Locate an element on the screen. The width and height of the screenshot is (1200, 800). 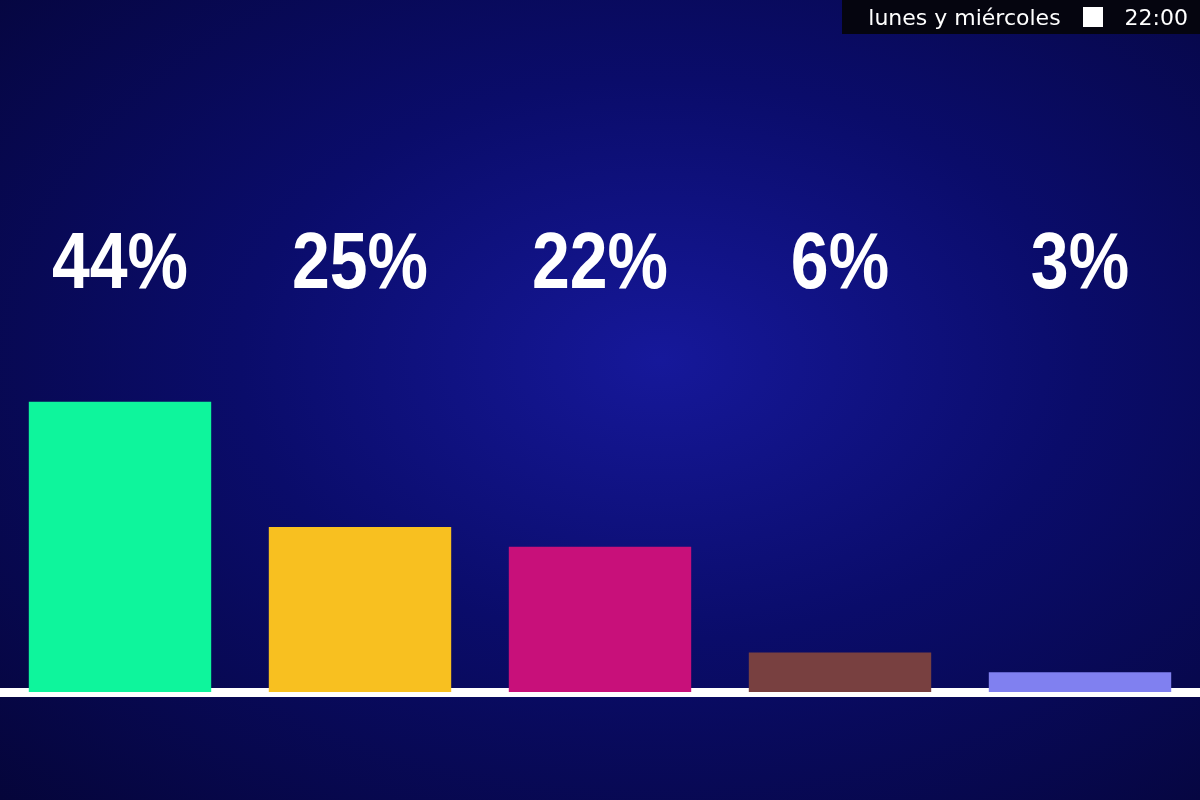
data-label: 6% is located at coordinates (840, 260).